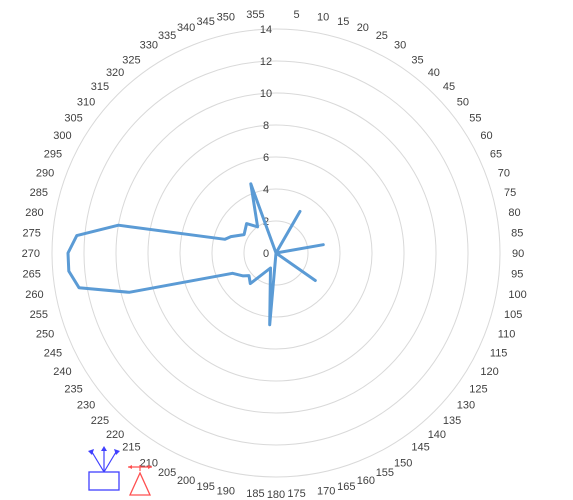 The width and height of the screenshot is (573, 500). Describe the element at coordinates (518, 254) in the screenshot. I see `angular-tick-label: 90` at that location.